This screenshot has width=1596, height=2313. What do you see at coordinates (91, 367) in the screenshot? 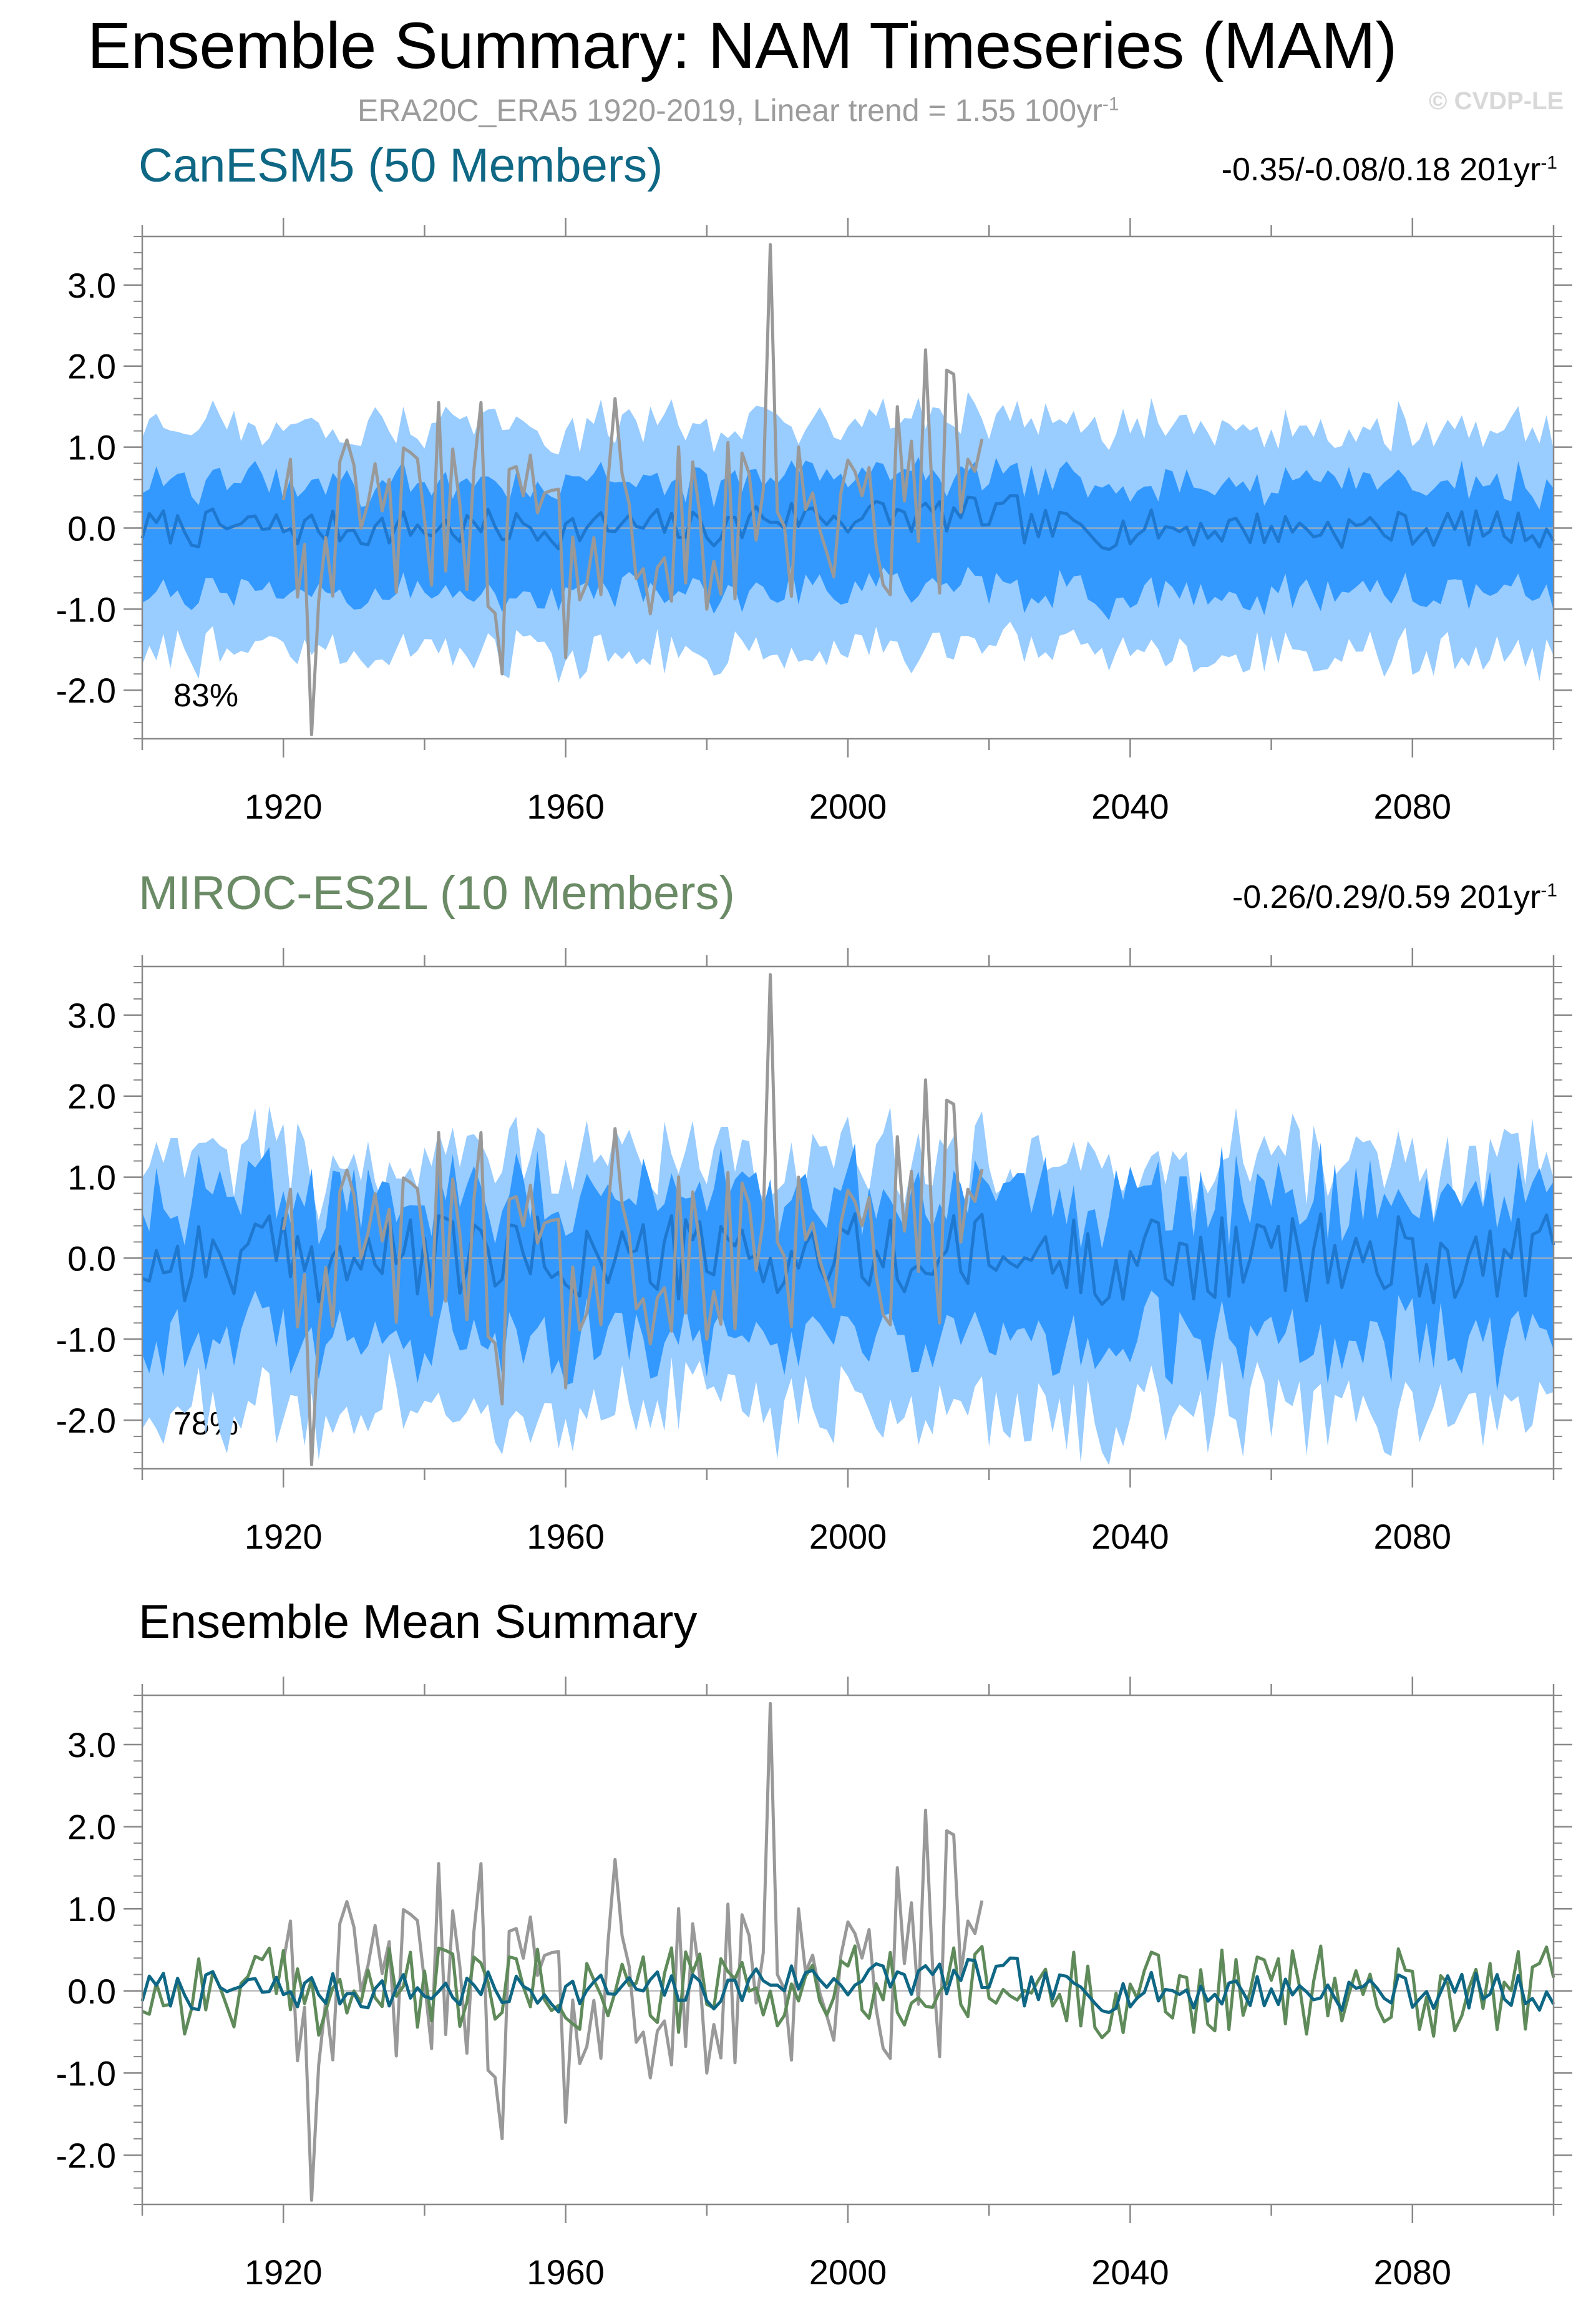
I see `panel1-y-tick-label: 2.0` at bounding box center [91, 367].